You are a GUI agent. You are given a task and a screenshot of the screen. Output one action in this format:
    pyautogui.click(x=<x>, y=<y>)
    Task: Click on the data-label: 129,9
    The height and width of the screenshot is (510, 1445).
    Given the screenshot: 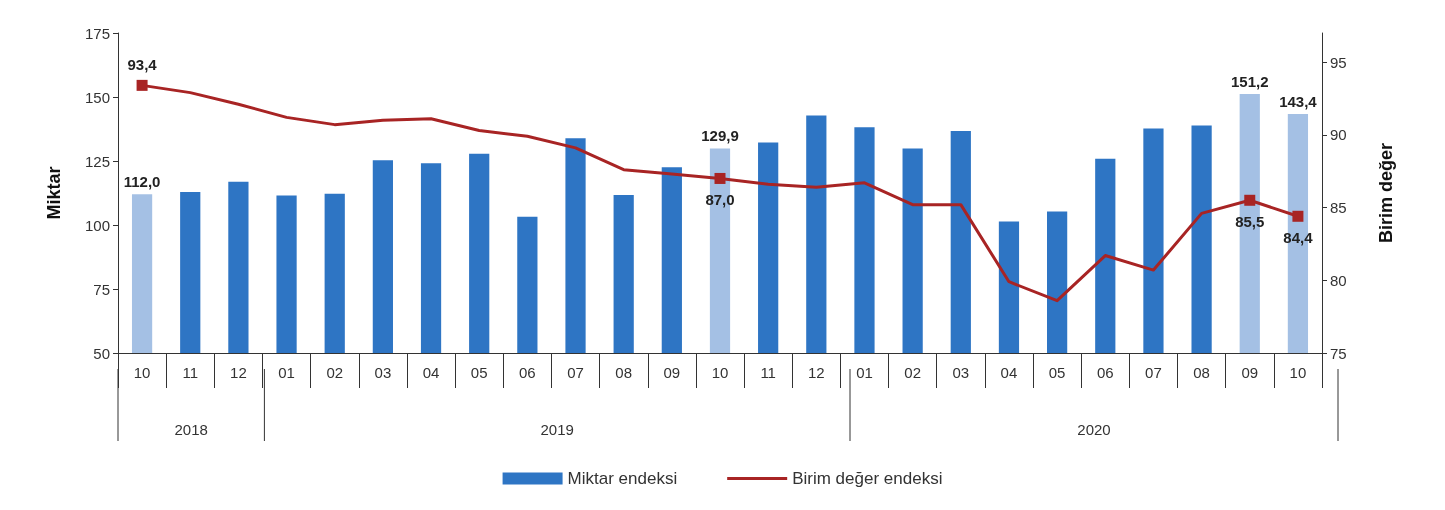 What is the action you would take?
    pyautogui.click(x=720, y=136)
    